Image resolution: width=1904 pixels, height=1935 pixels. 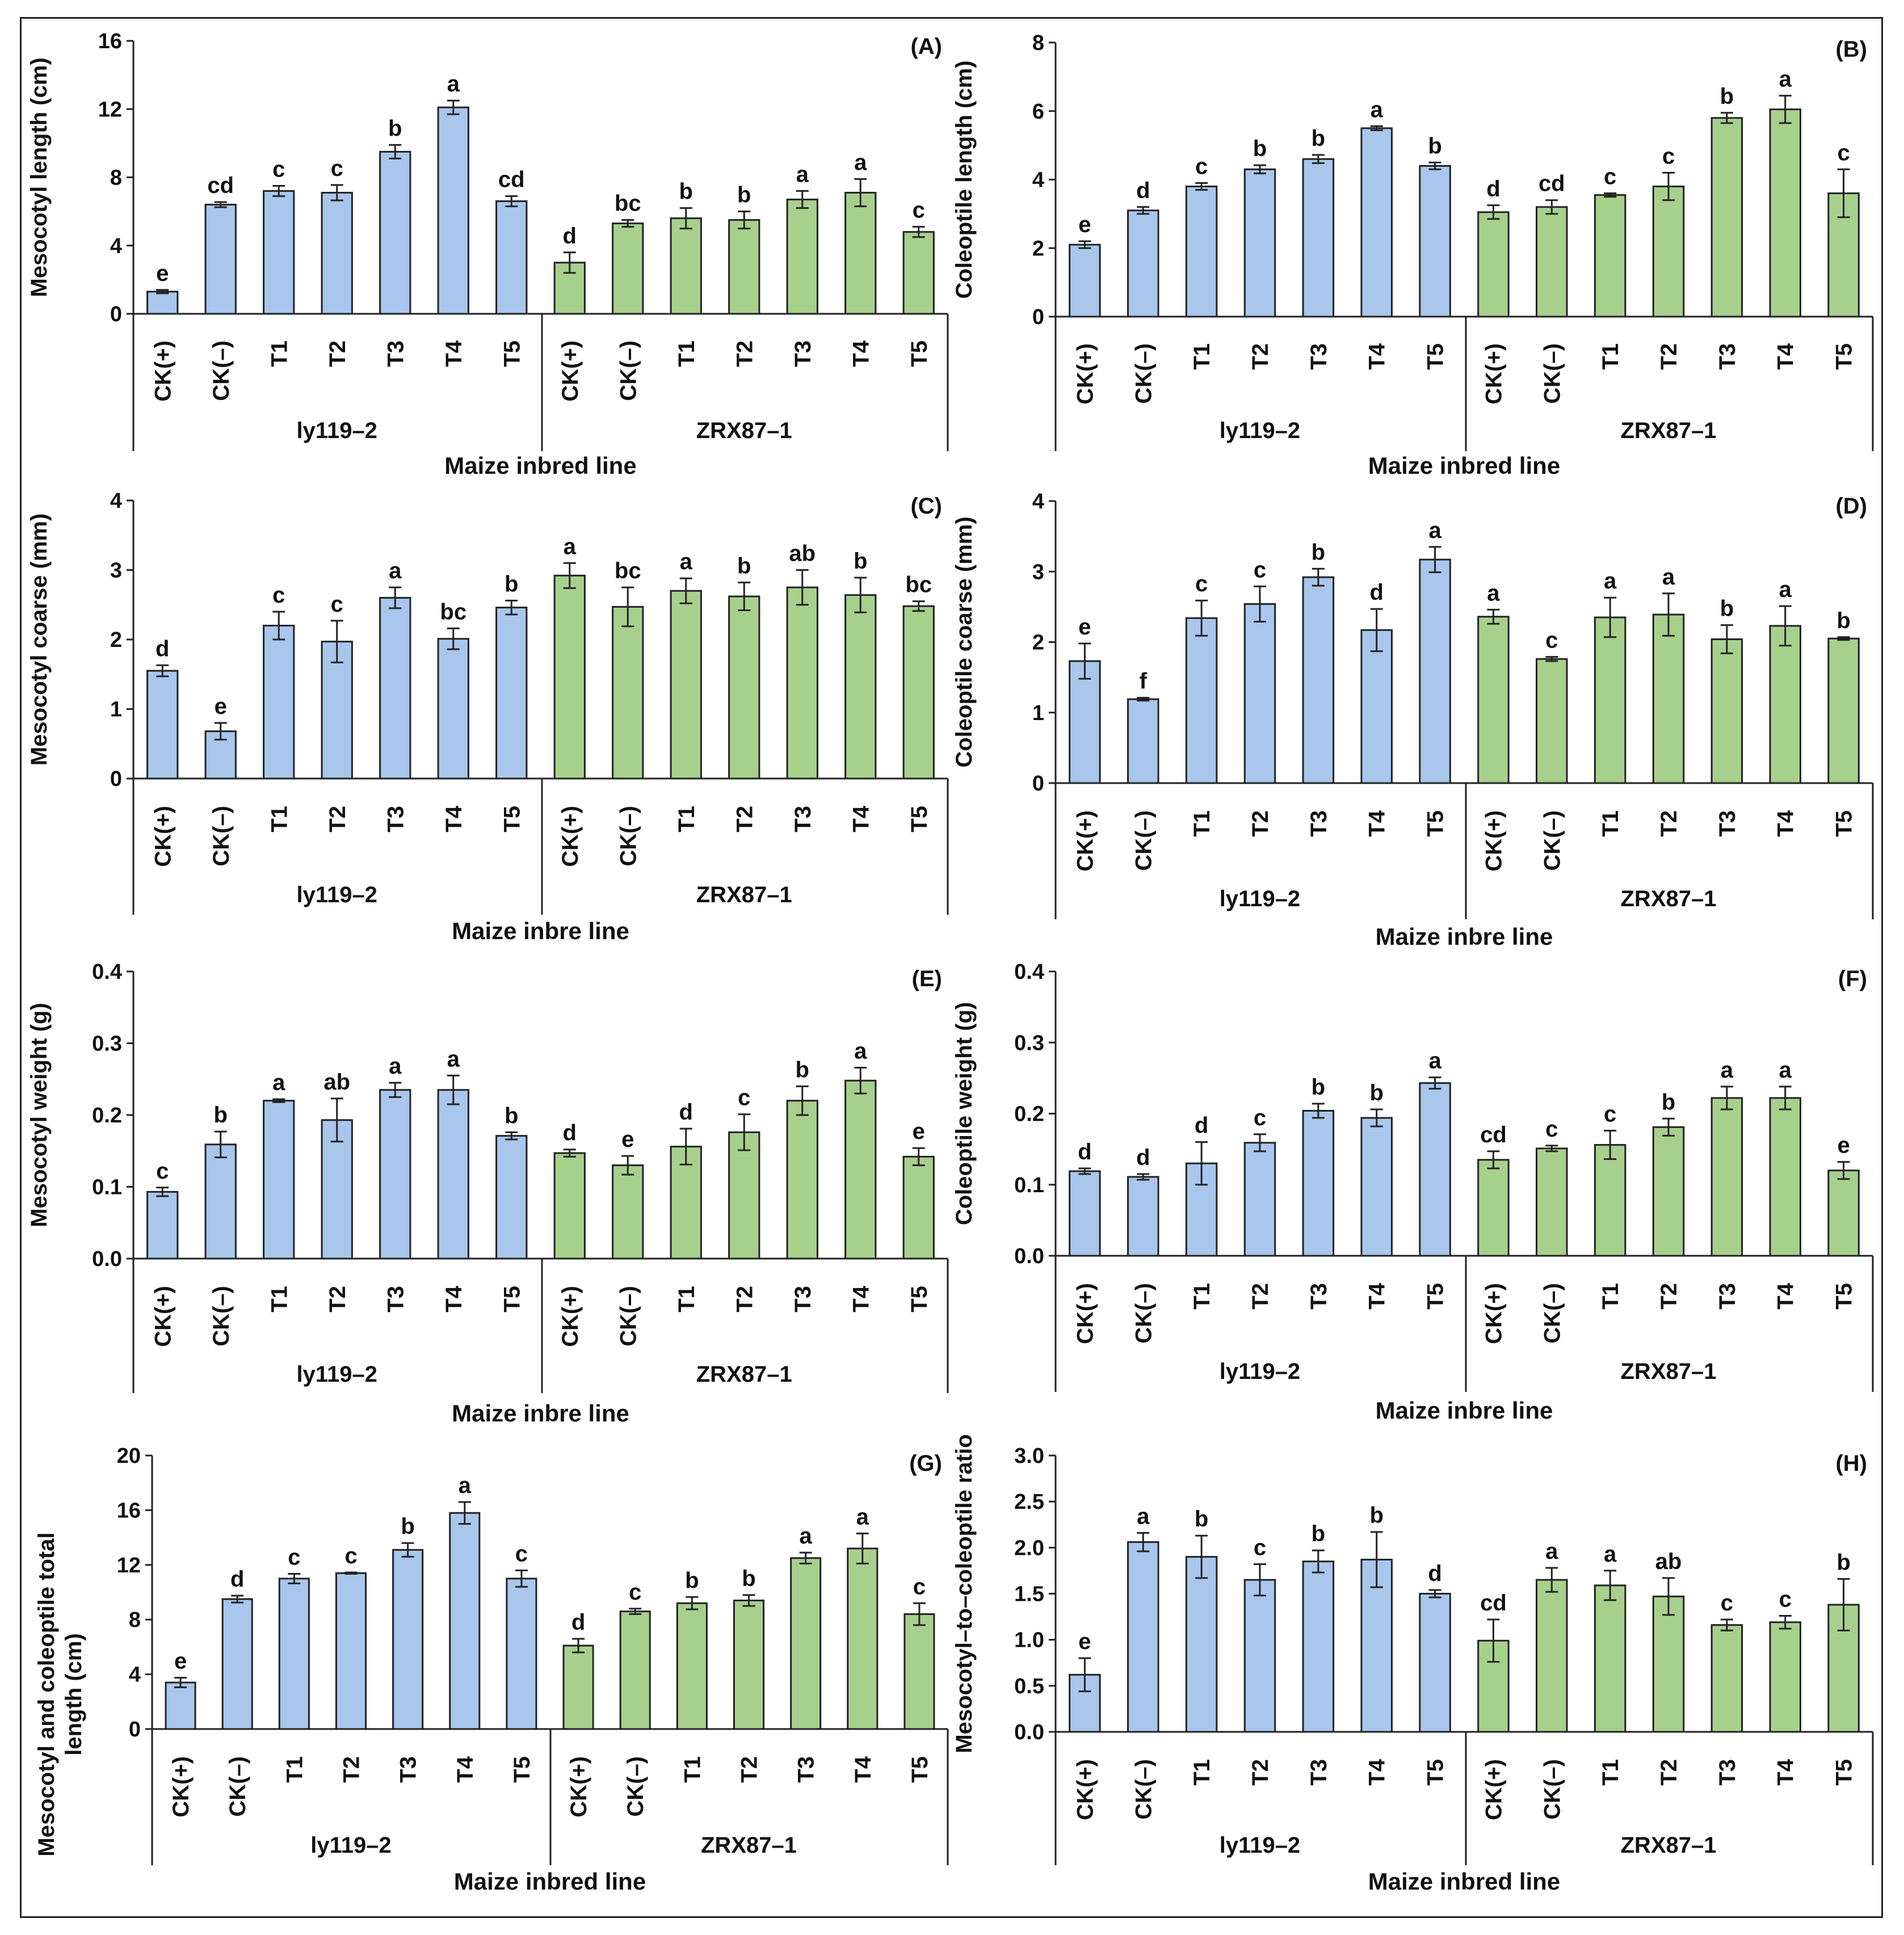 I want to click on y-axis-title-line: length (cm), so click(x=73, y=1695).